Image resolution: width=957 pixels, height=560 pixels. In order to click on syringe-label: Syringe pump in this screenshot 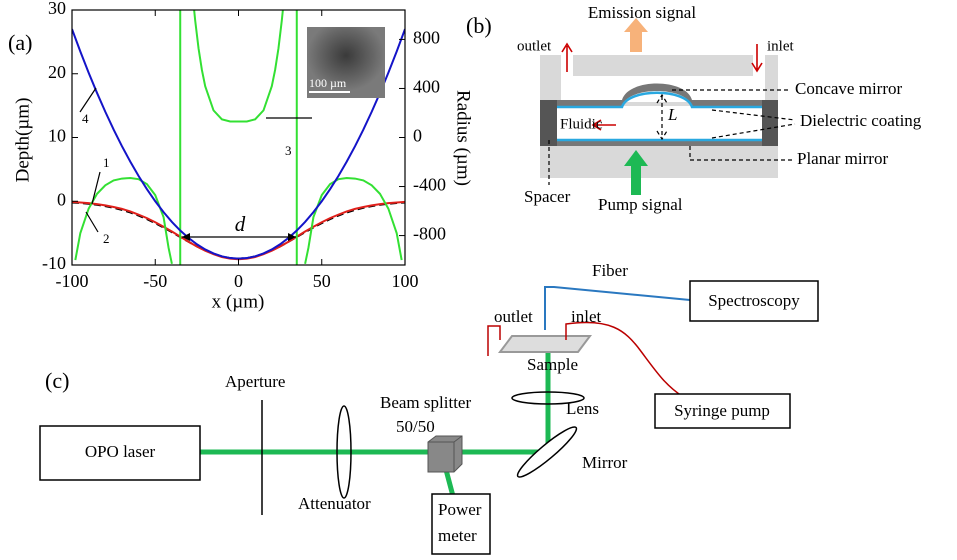, I will do `click(722, 410)`.